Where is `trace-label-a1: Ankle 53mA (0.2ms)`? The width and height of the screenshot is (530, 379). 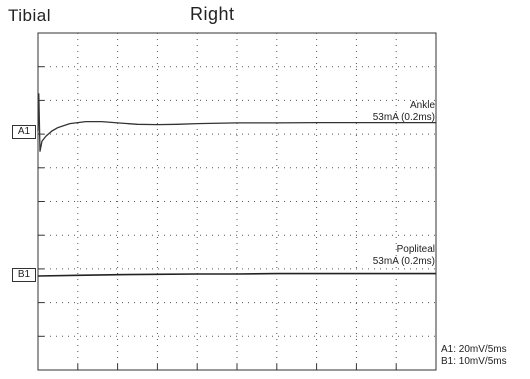 trace-label-a1: Ankle 53mA (0.2ms) is located at coordinates (404, 112).